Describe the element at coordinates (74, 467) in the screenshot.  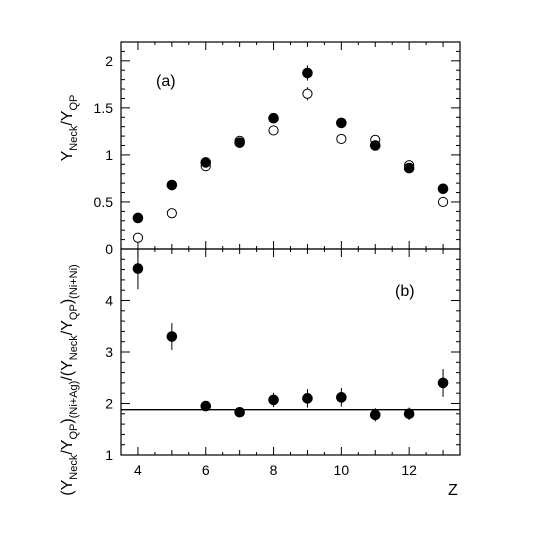
I see `yb-sub1: Neck` at that location.